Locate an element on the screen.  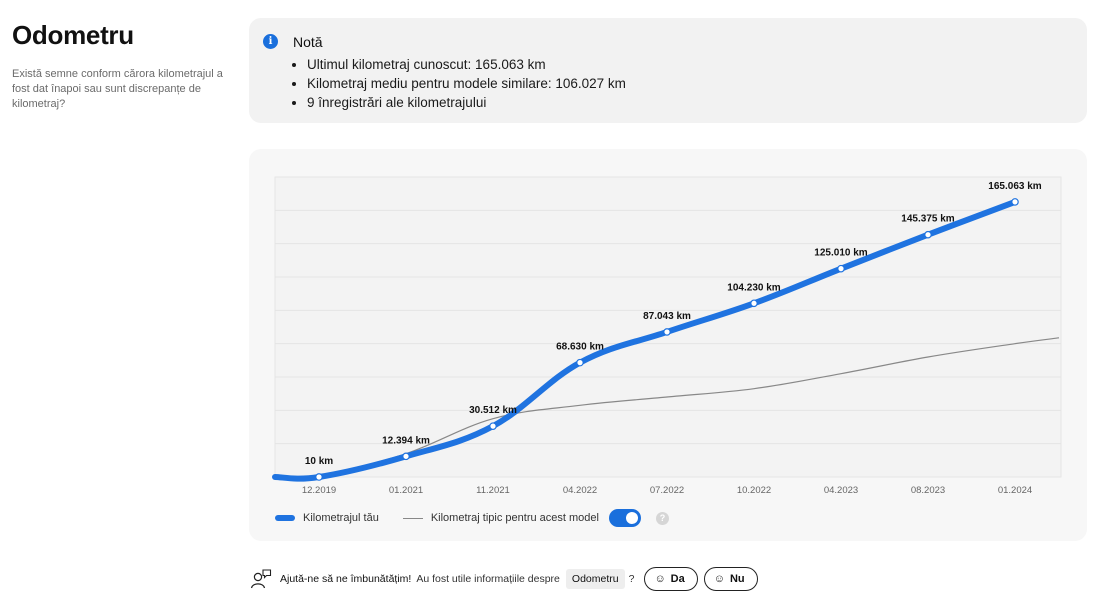
data-label: 30.512 km is located at coordinates (493, 410).